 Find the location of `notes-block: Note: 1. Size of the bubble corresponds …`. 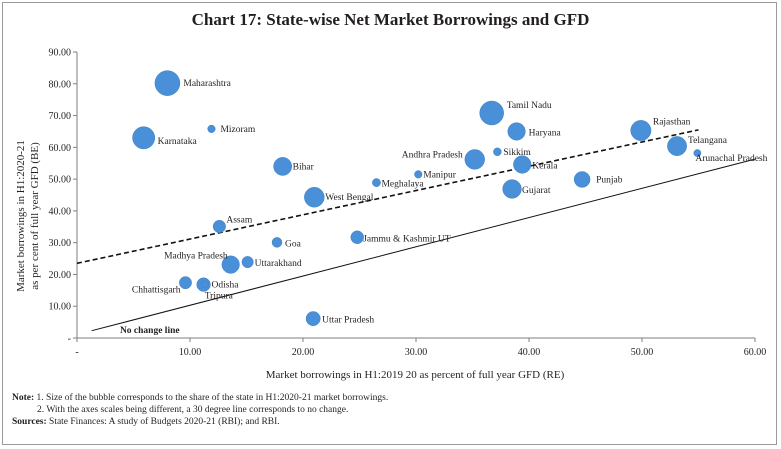

notes-block: Note: 1. Size of the bubble corresponds … is located at coordinates (392, 410).